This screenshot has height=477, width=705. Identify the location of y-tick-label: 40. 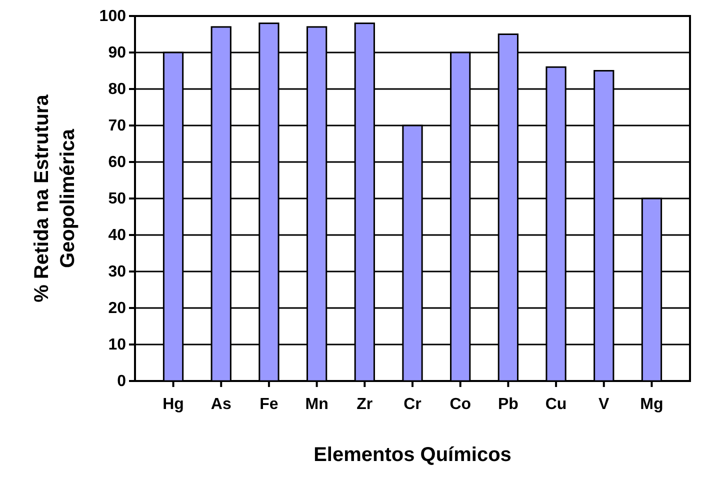
(117, 235).